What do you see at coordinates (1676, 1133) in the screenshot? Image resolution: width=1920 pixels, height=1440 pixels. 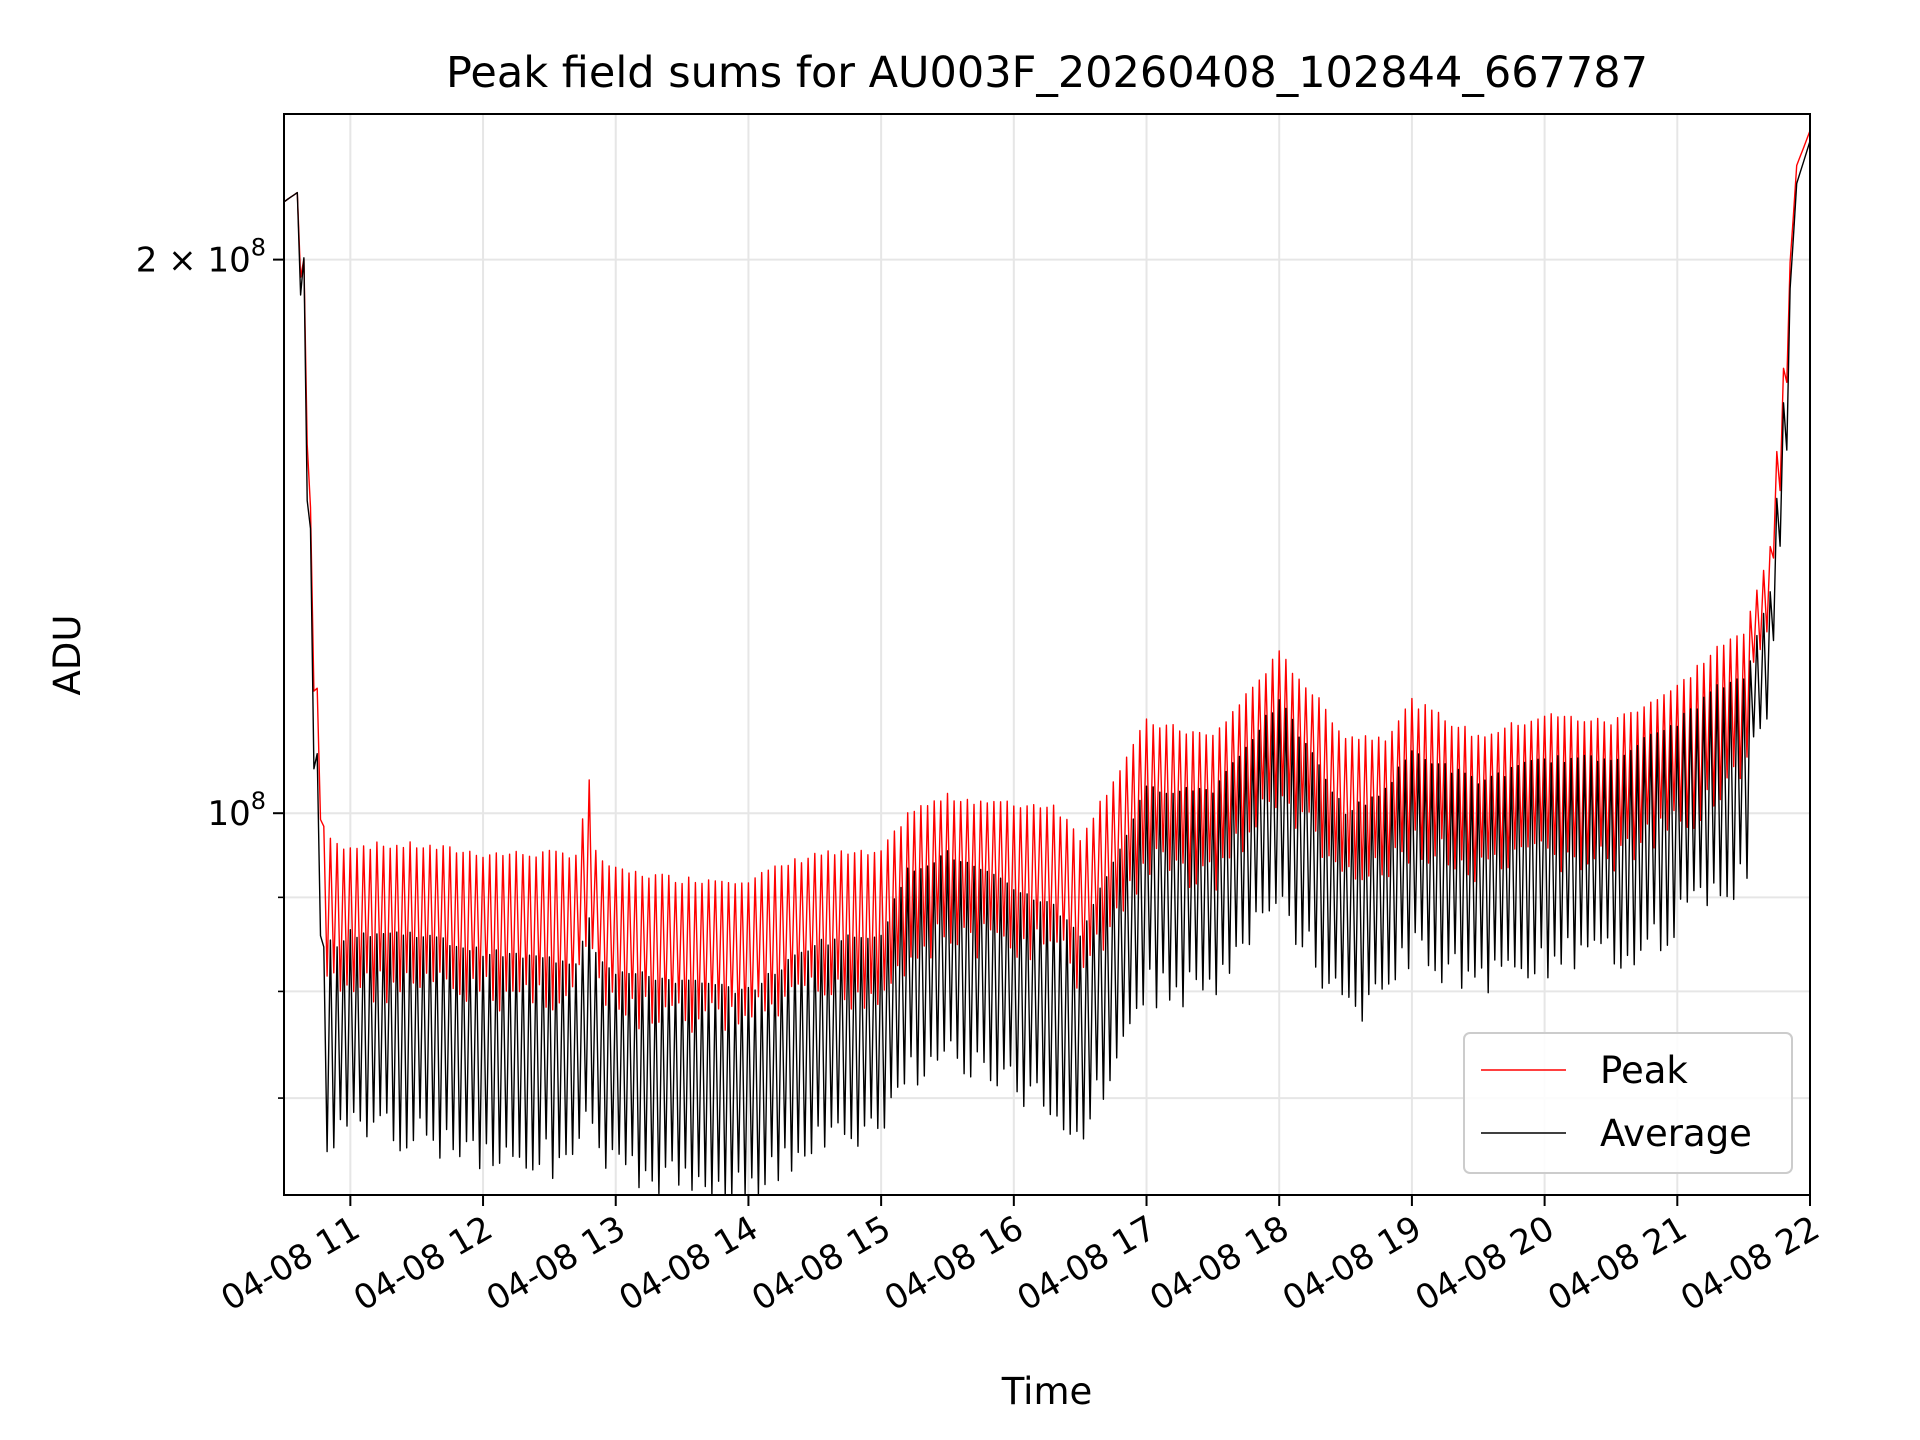 I see `legend-label-average: Average` at bounding box center [1676, 1133].